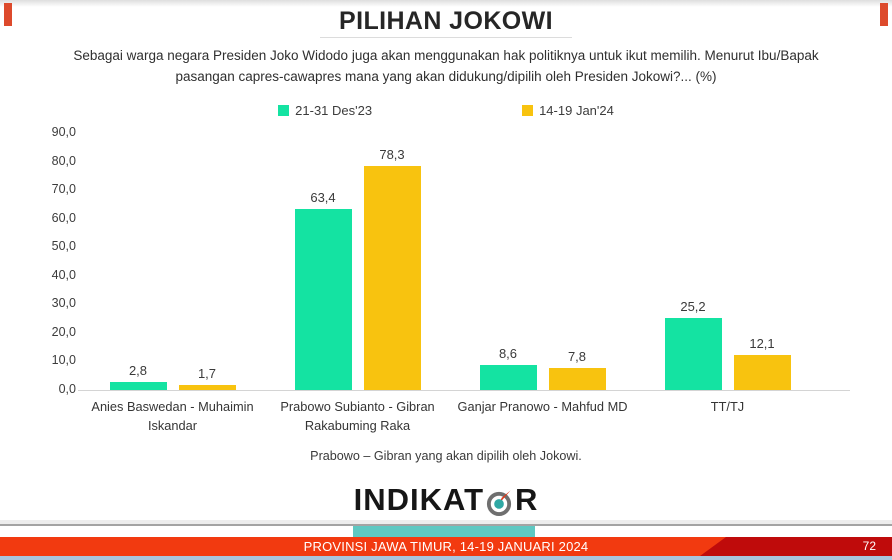 The image size is (892, 560). I want to click on bar-value-label: 7,8, so click(577, 356).